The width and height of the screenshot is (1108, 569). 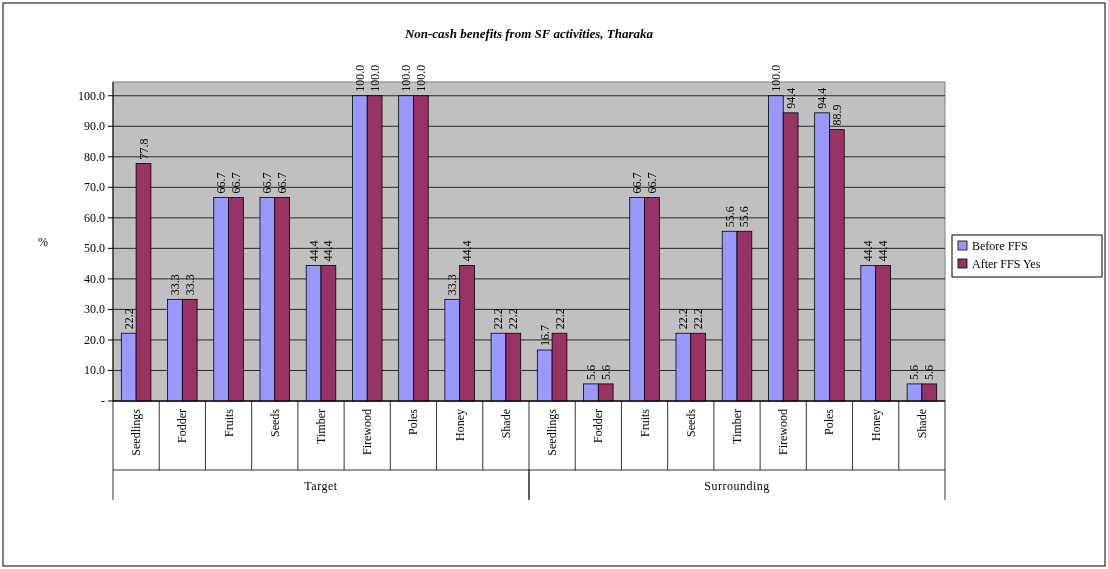 What do you see at coordinates (94, 339) in the screenshot?
I see `y-tick-label: 20.0` at bounding box center [94, 339].